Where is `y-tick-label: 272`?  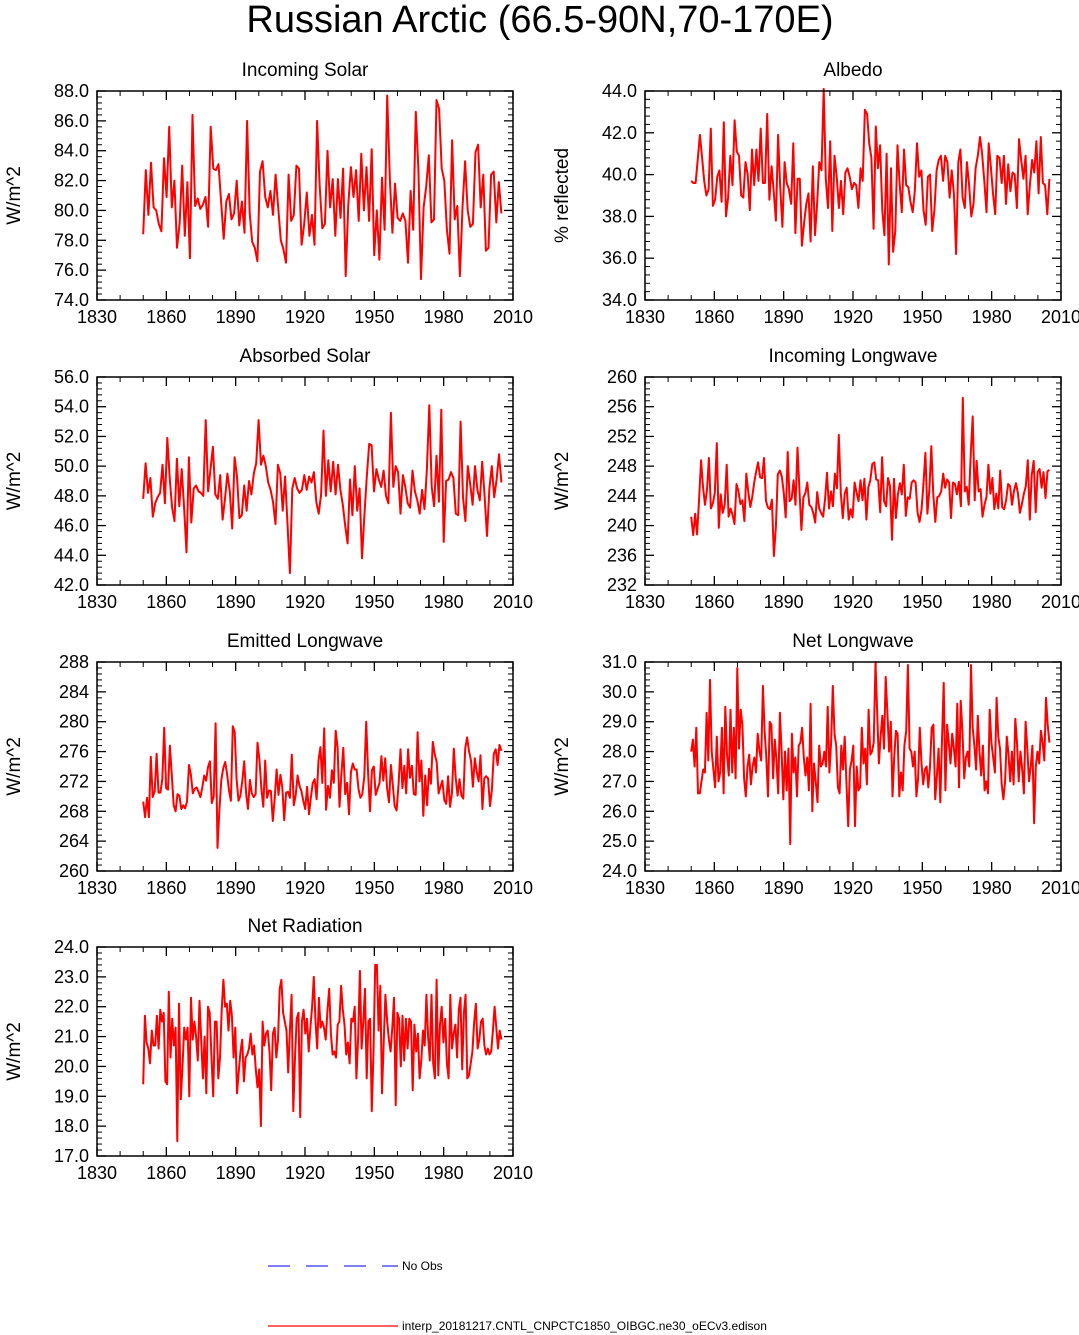 y-tick-label: 272 is located at coordinates (74, 781).